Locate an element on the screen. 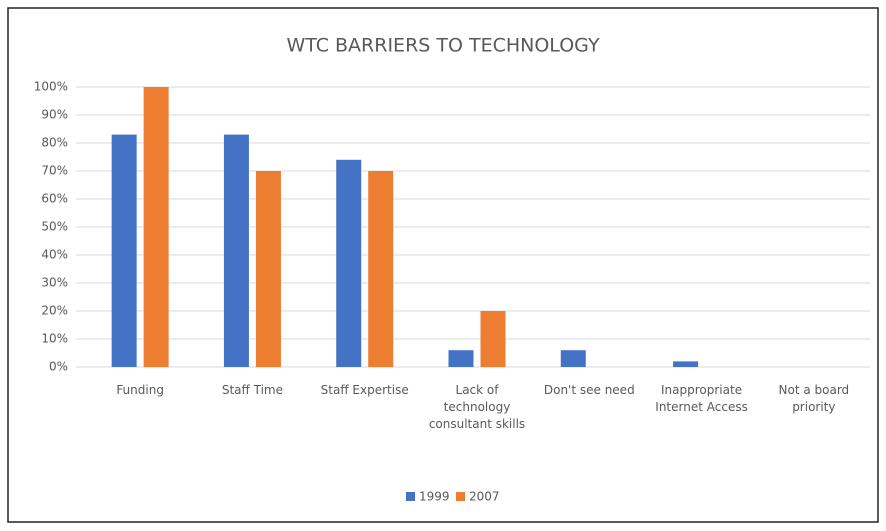 The height and width of the screenshot is (531, 886). y-tick-label: 80% is located at coordinates (54, 143).